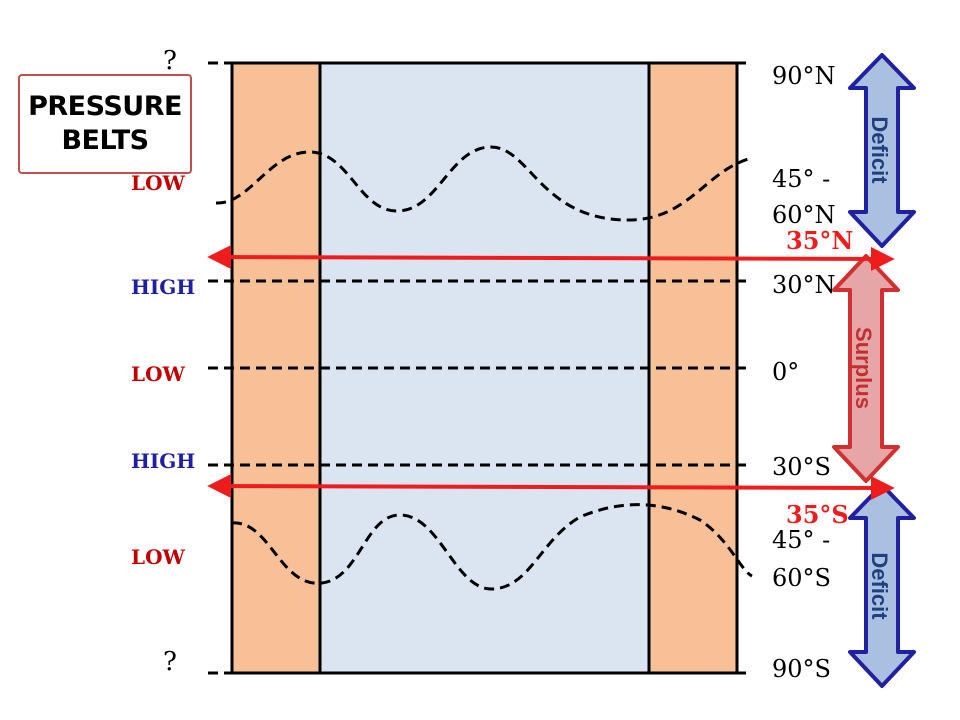 The height and width of the screenshot is (720, 960). What do you see at coordinates (163, 461) in the screenshot?
I see `pressure-label-south-high: HIGH` at bounding box center [163, 461].